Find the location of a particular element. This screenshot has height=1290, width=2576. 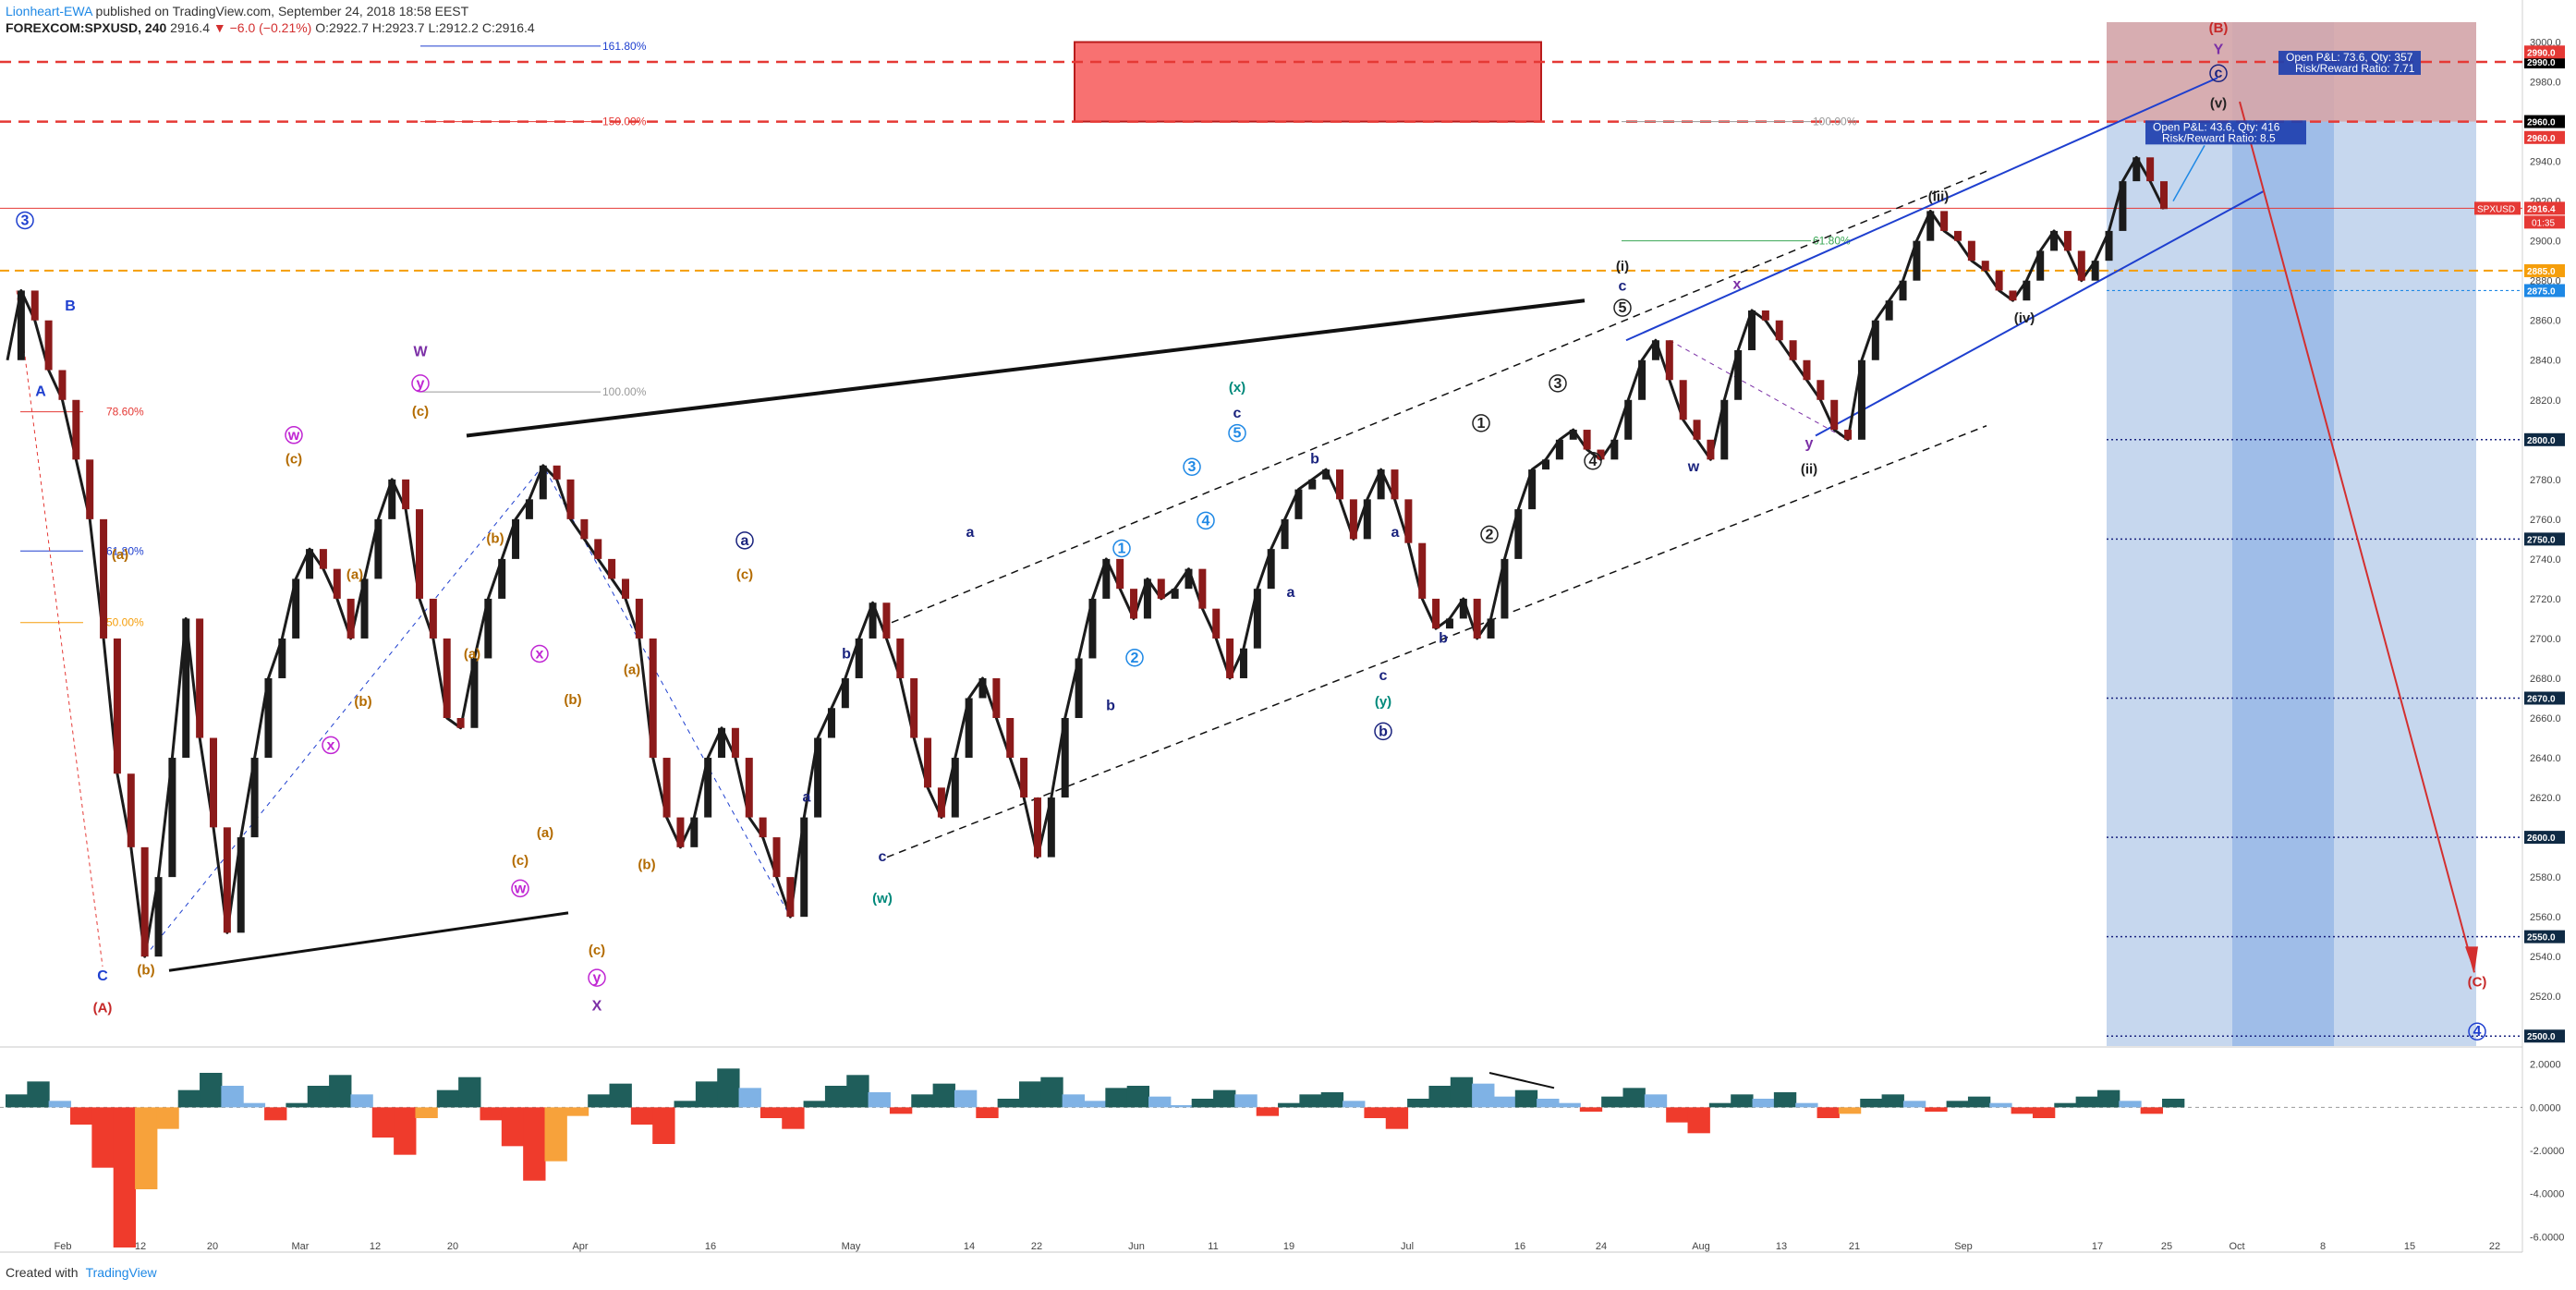

osc-tick-label: -6.0000 is located at coordinates (2547, 1237).